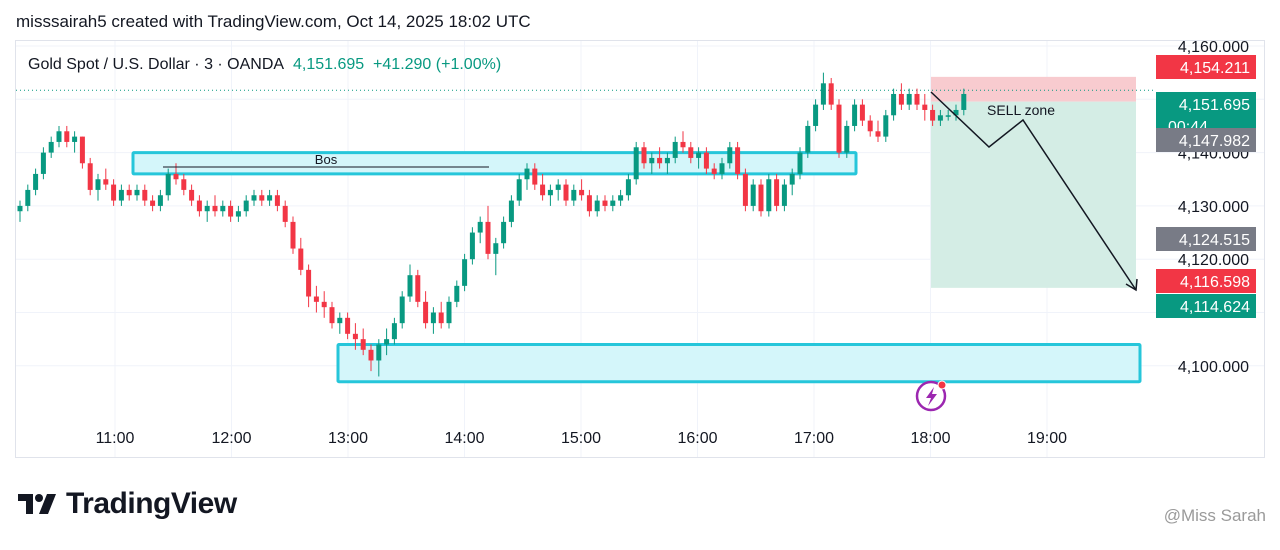  I want to click on price-tag-label: 4,114.624, so click(1215, 307).